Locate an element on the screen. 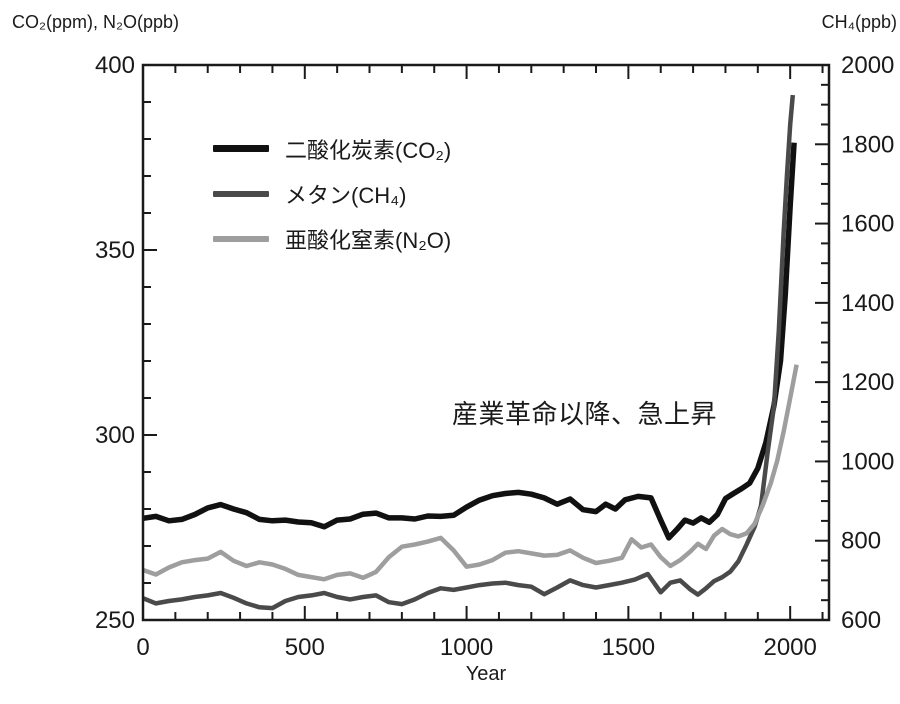 This screenshot has height=704, width=900. legend-item-n2o: 亜酸化窒素(N₂O) is located at coordinates (363, 238).